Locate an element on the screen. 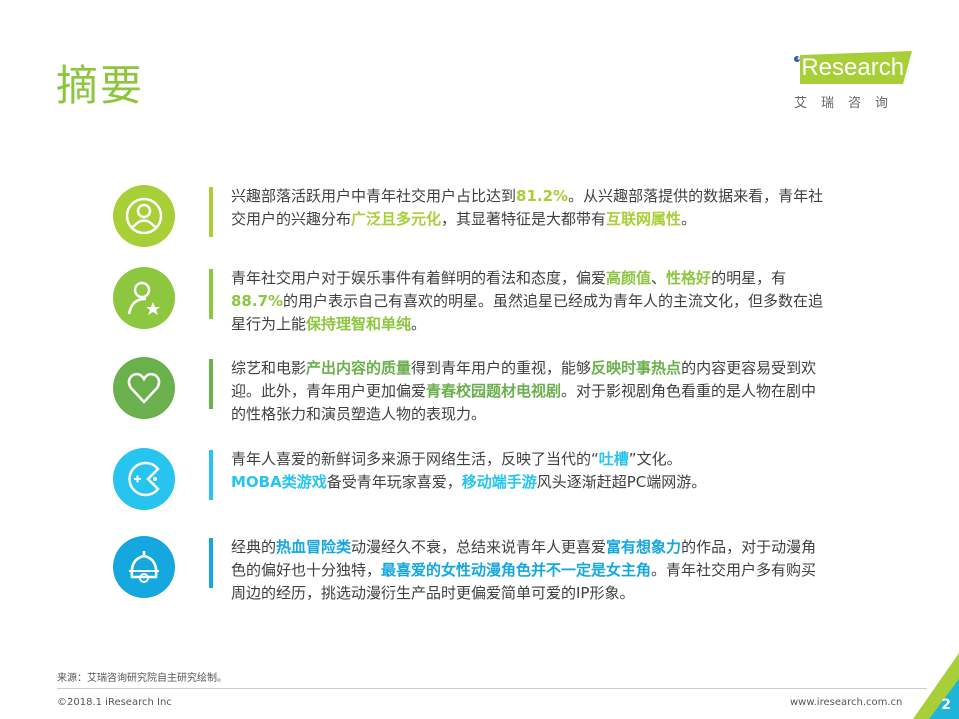  user-circle-icon is located at coordinates (144, 216).